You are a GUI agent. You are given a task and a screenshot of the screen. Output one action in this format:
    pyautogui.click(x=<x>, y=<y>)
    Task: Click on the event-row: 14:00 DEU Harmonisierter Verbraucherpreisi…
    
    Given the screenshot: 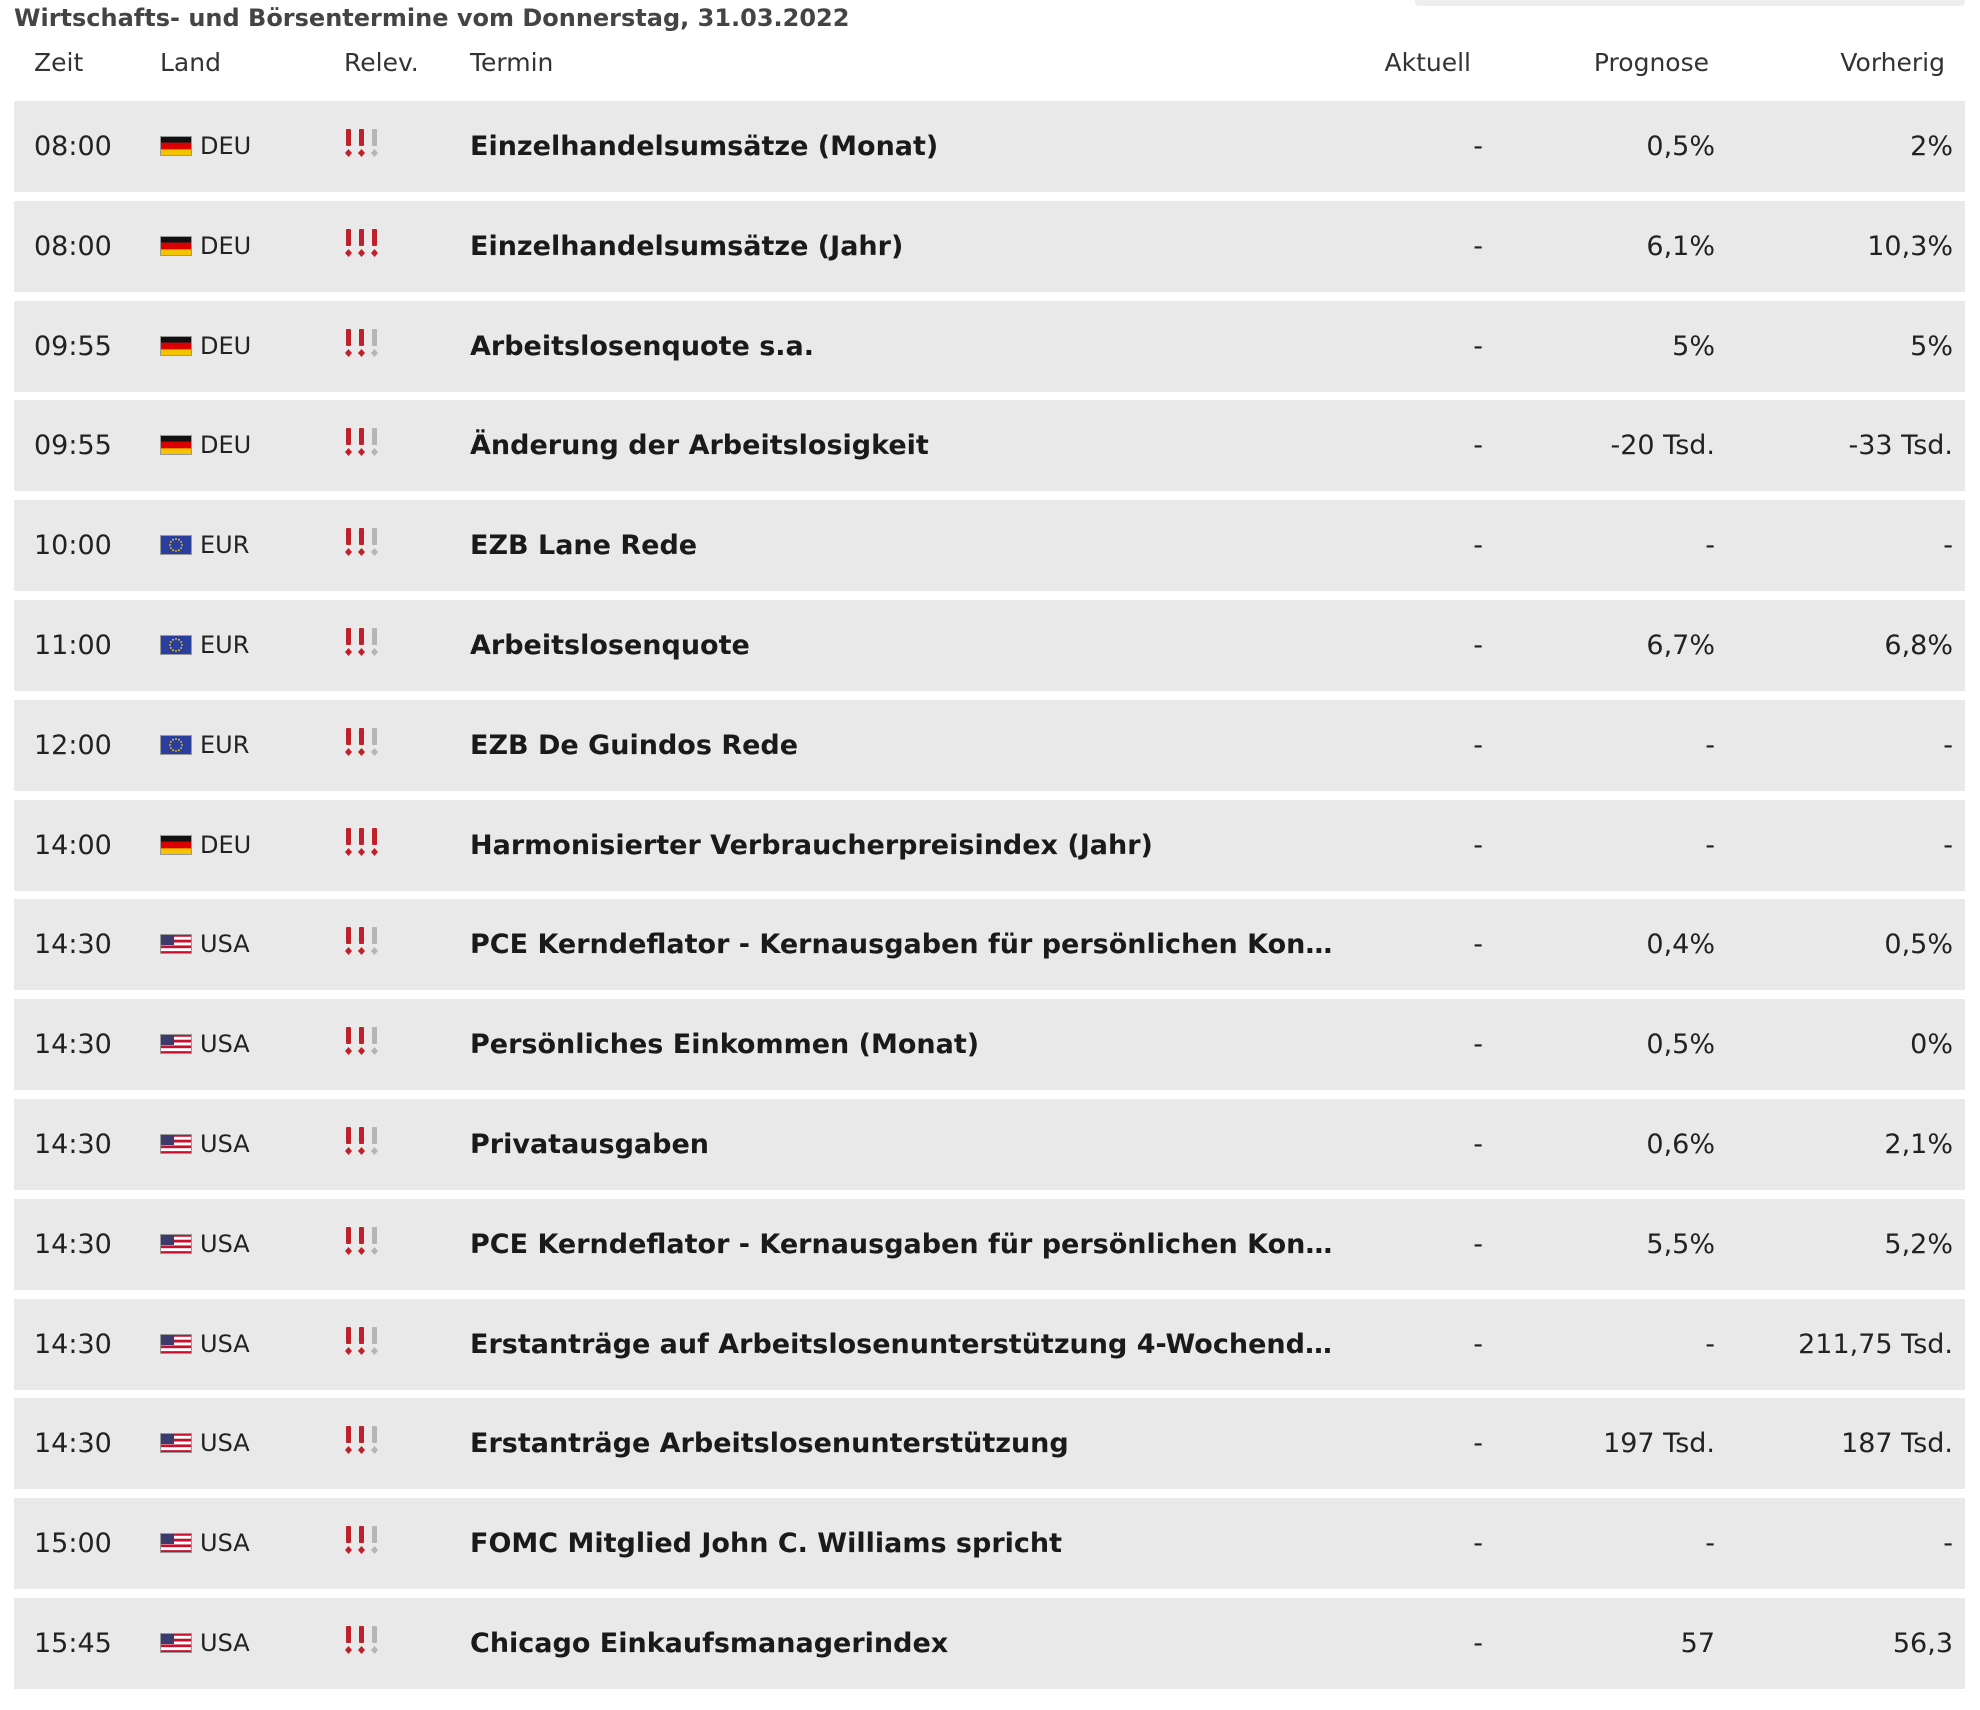 What is the action you would take?
    pyautogui.click(x=989, y=845)
    